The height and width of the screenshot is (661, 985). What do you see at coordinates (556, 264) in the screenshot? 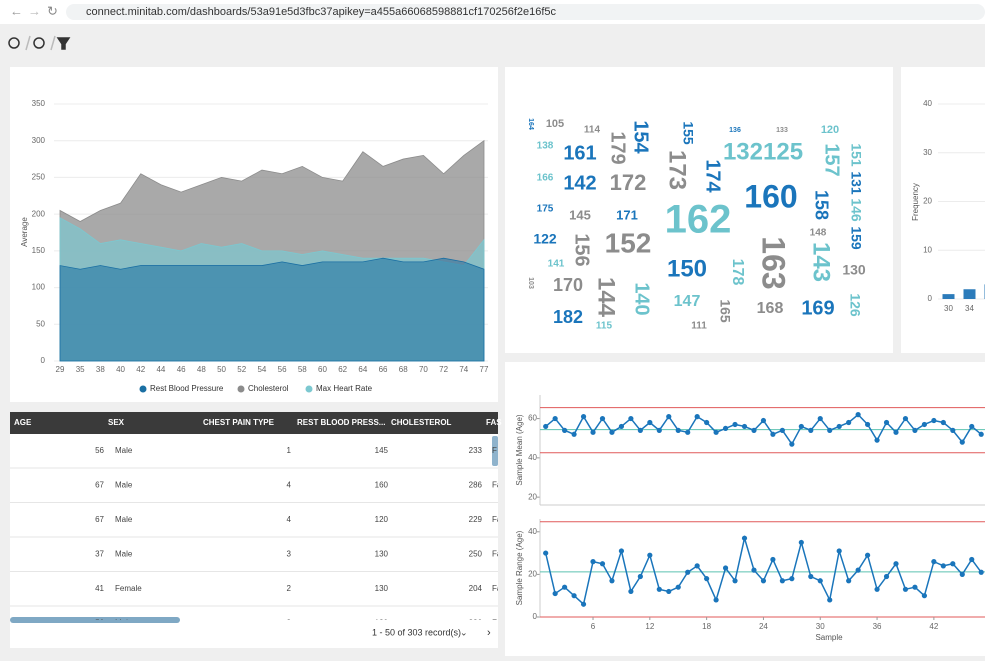
I see `word: 141` at bounding box center [556, 264].